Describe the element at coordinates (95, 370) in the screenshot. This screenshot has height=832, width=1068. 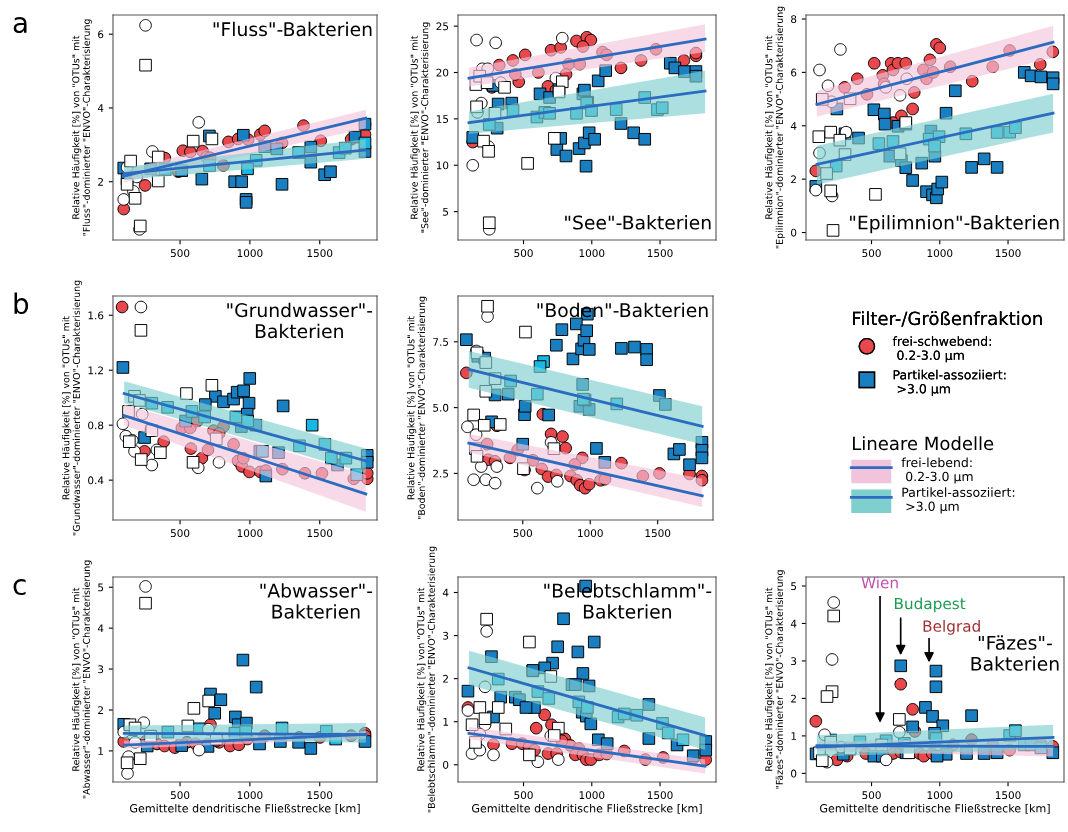
I see `y-tick-label: 1.2` at that location.